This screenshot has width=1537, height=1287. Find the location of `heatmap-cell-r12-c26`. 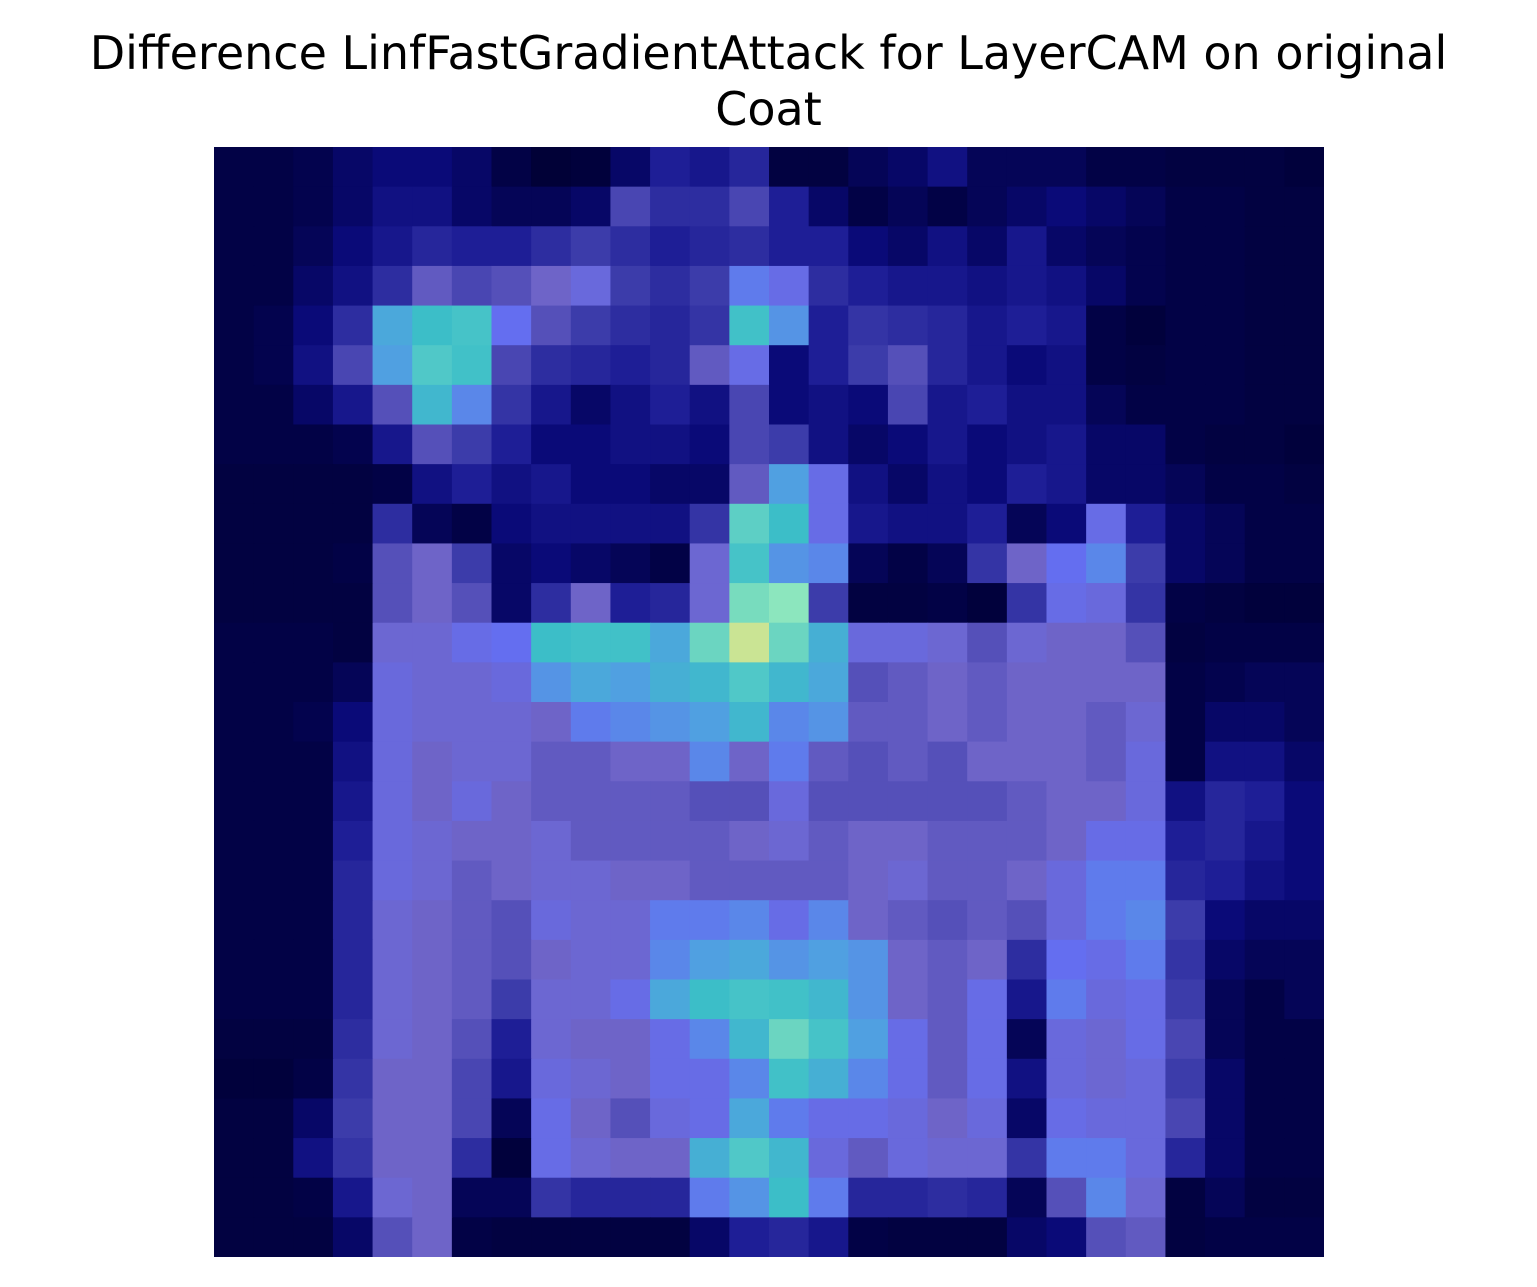

heatmap-cell-r12-c26 is located at coordinates (1264, 642).